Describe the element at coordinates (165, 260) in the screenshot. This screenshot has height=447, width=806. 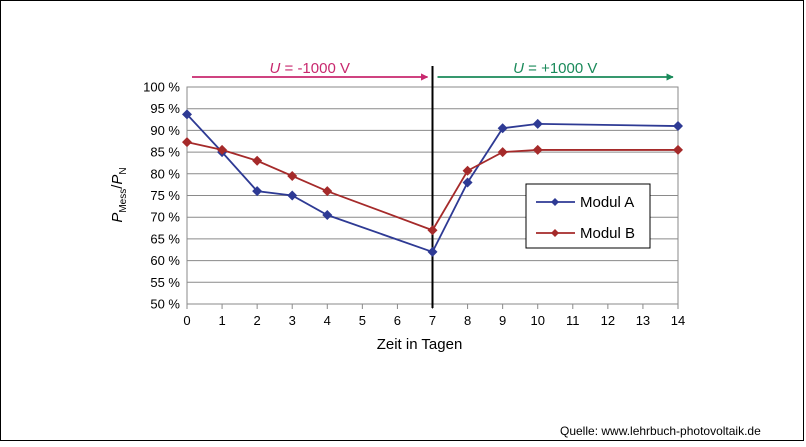
I see `y-tick-label: 60 %` at that location.